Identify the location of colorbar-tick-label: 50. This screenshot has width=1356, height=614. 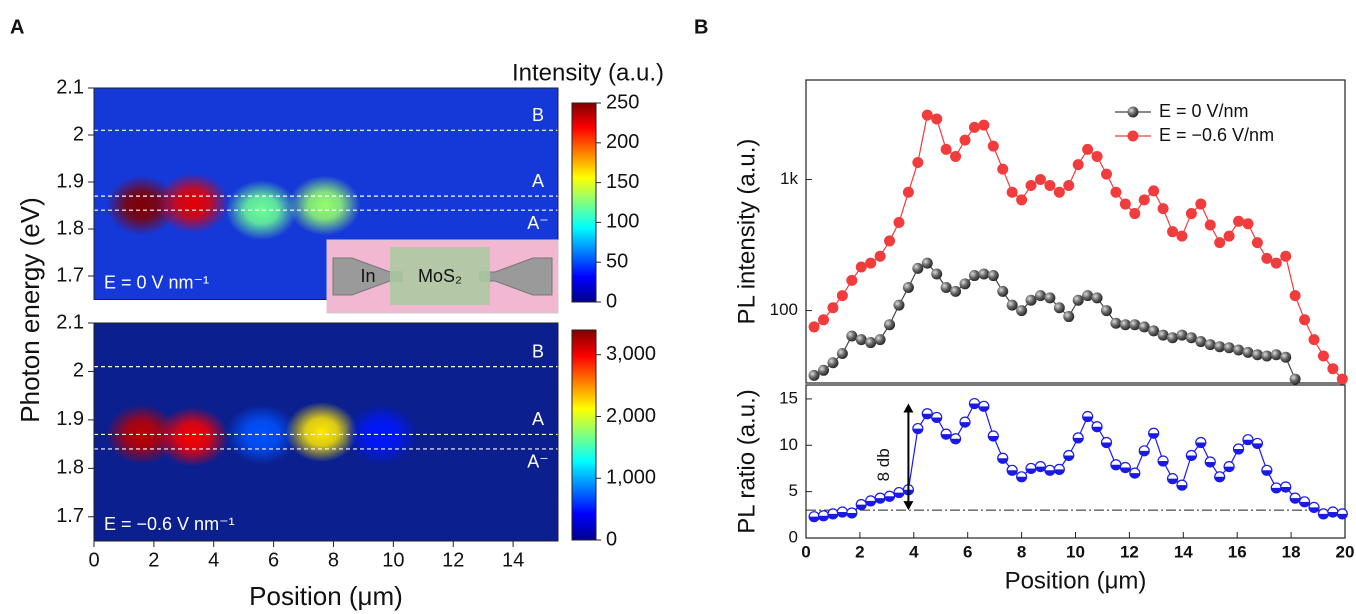
(617, 261).